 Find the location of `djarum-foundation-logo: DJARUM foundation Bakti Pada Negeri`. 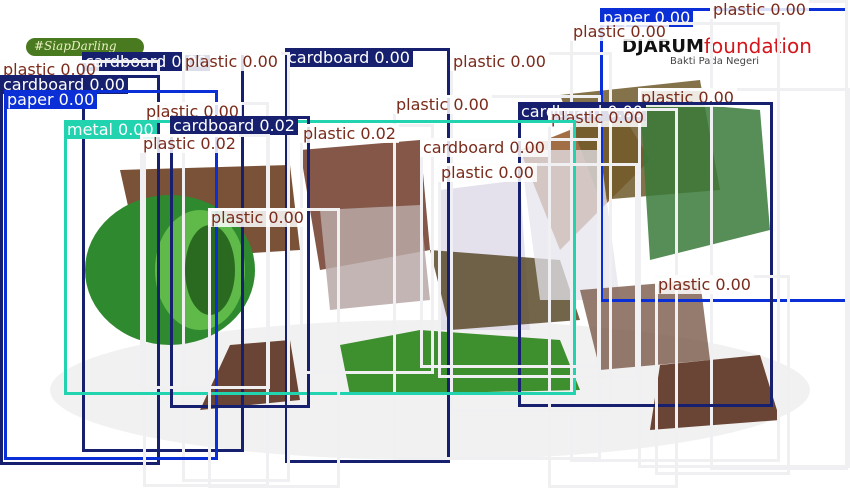

djarum-foundation-logo: DJARUM foundation Bakti Pada Negeri is located at coordinates (722, 50).